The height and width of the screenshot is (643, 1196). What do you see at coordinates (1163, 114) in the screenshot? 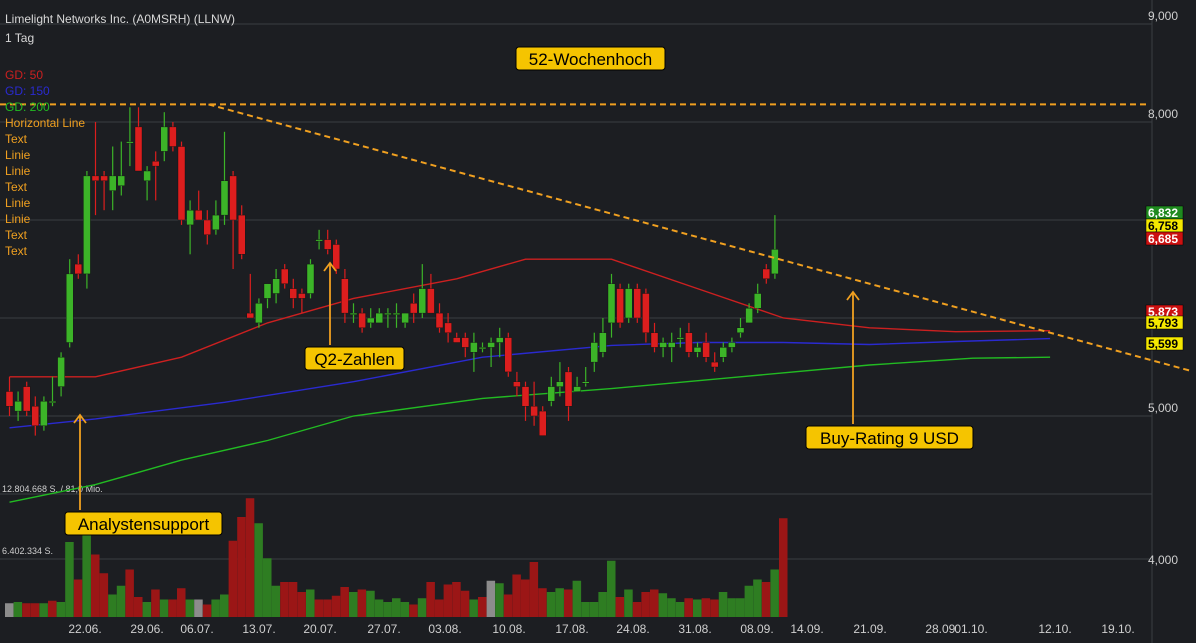
I see `price-tick-label: 8,000` at bounding box center [1163, 114].